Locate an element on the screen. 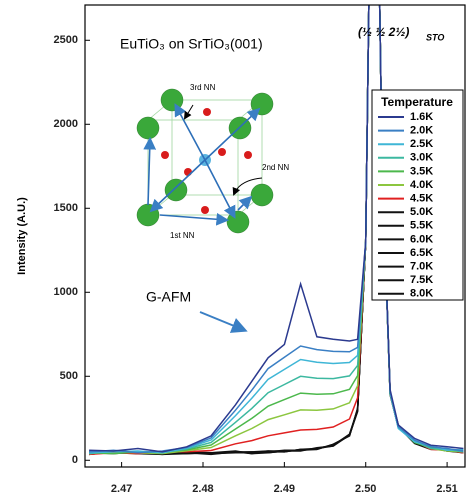 This screenshot has height=502, width=467. nn1-label: 1st NN is located at coordinates (182, 235).